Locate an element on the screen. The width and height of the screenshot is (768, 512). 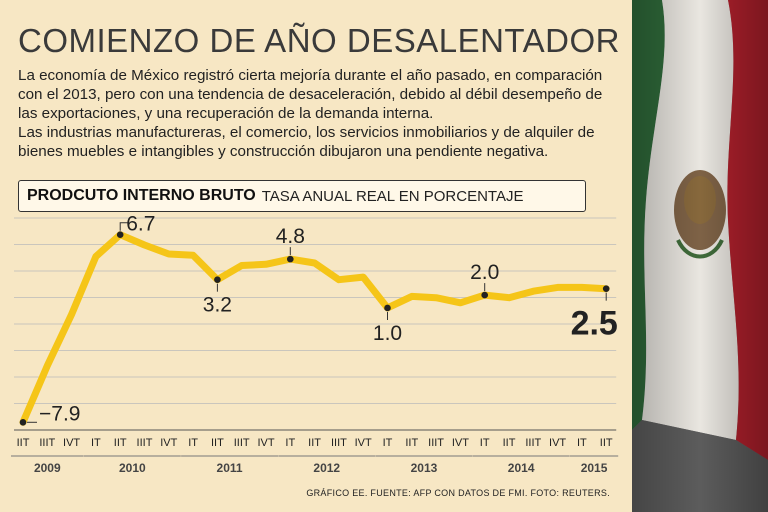
year-label: 2014 is located at coordinates (521, 468).